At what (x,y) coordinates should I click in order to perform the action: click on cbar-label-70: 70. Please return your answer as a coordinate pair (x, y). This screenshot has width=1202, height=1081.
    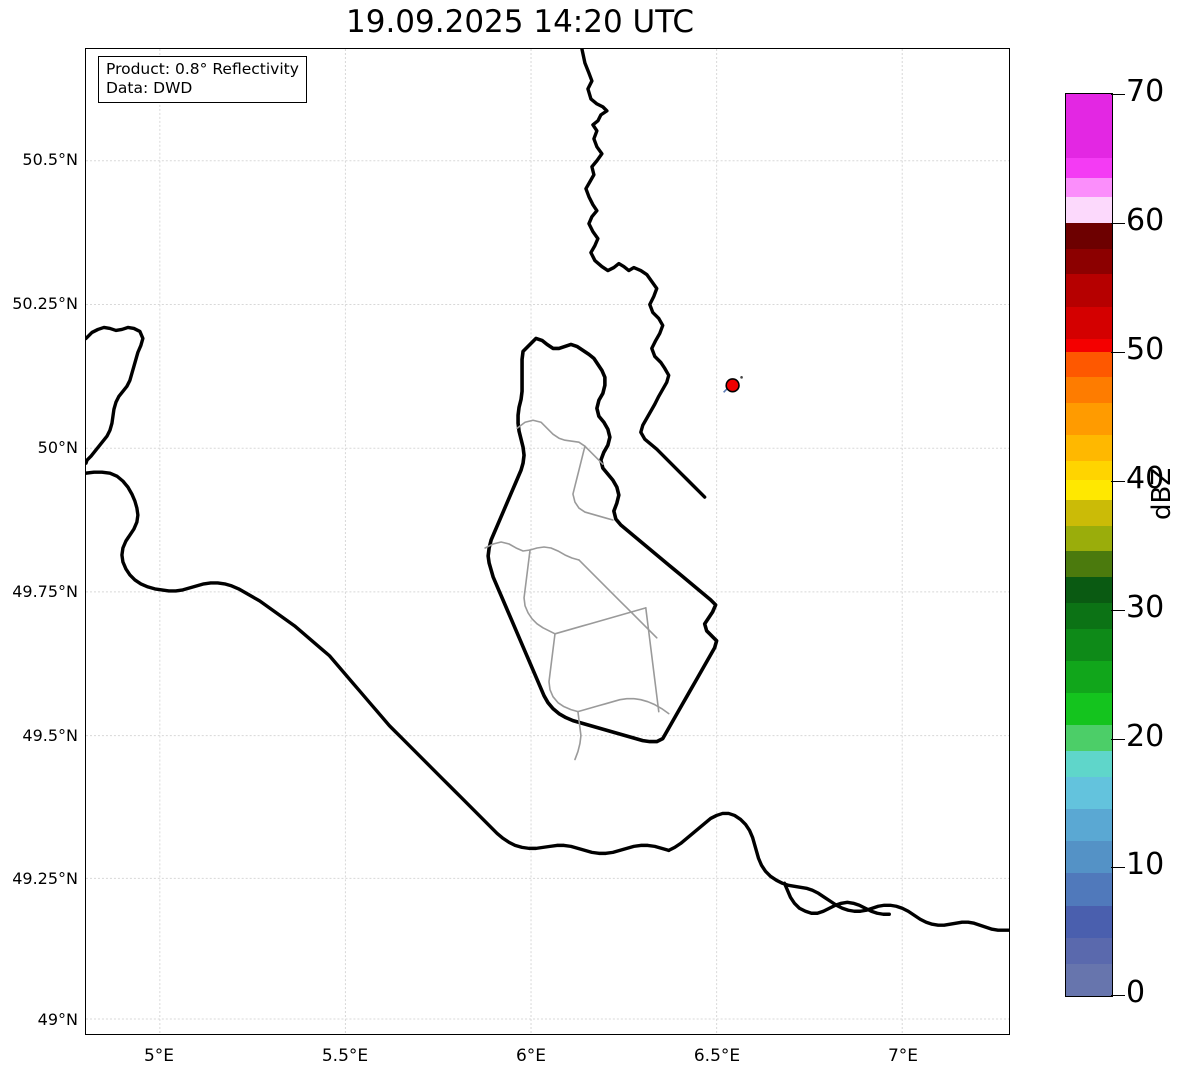
    Looking at the image, I should click on (1145, 91).